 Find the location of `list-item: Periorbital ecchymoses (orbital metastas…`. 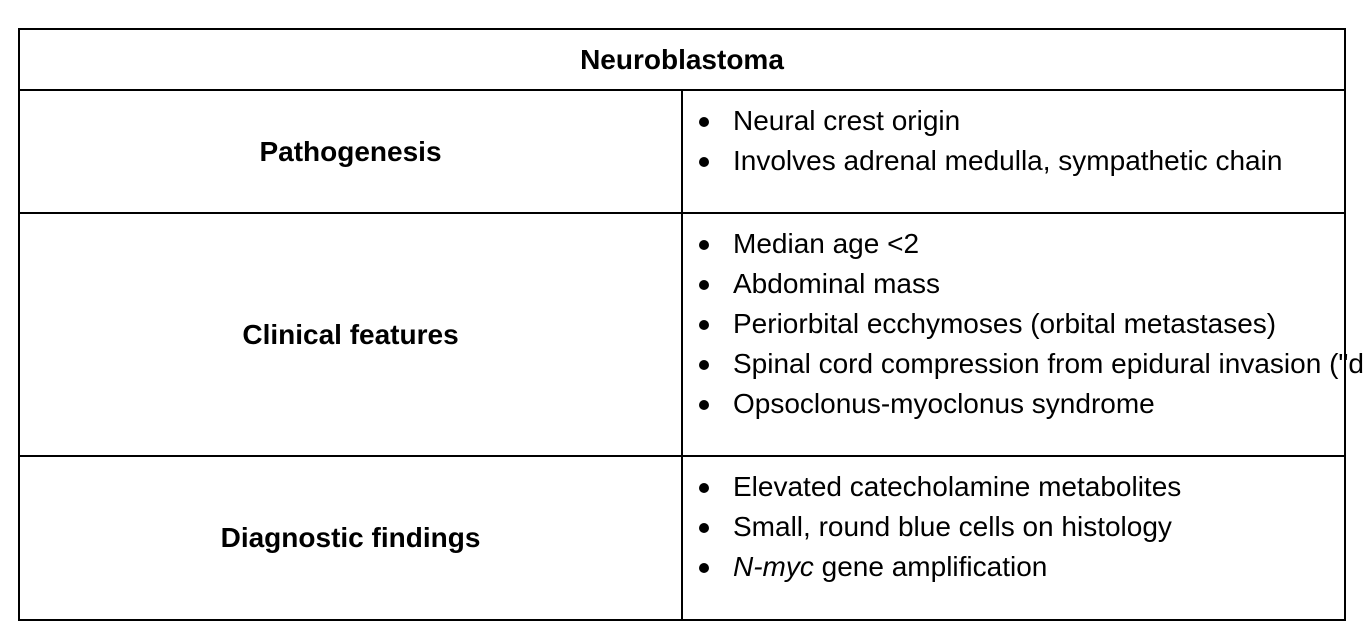

list-item: Periorbital ecchymoses (orbital metastas… is located at coordinates (1013, 324).